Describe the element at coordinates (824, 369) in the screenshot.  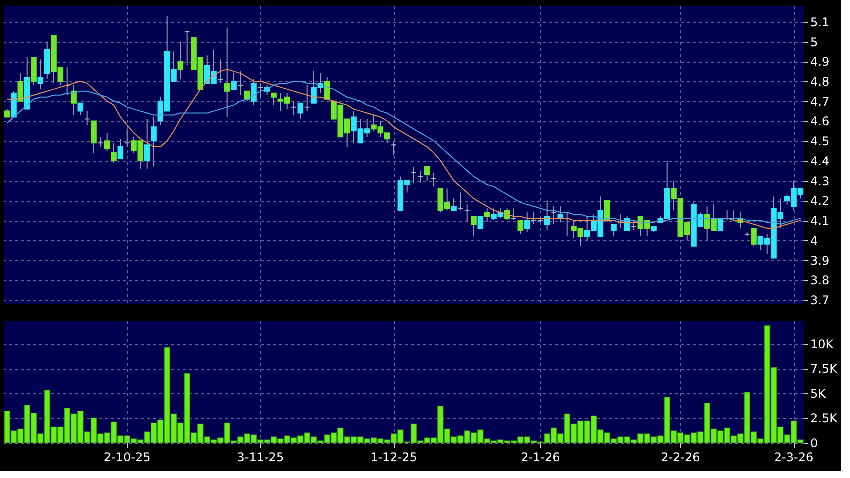
I see `y-tick-label: 7.5K` at that location.